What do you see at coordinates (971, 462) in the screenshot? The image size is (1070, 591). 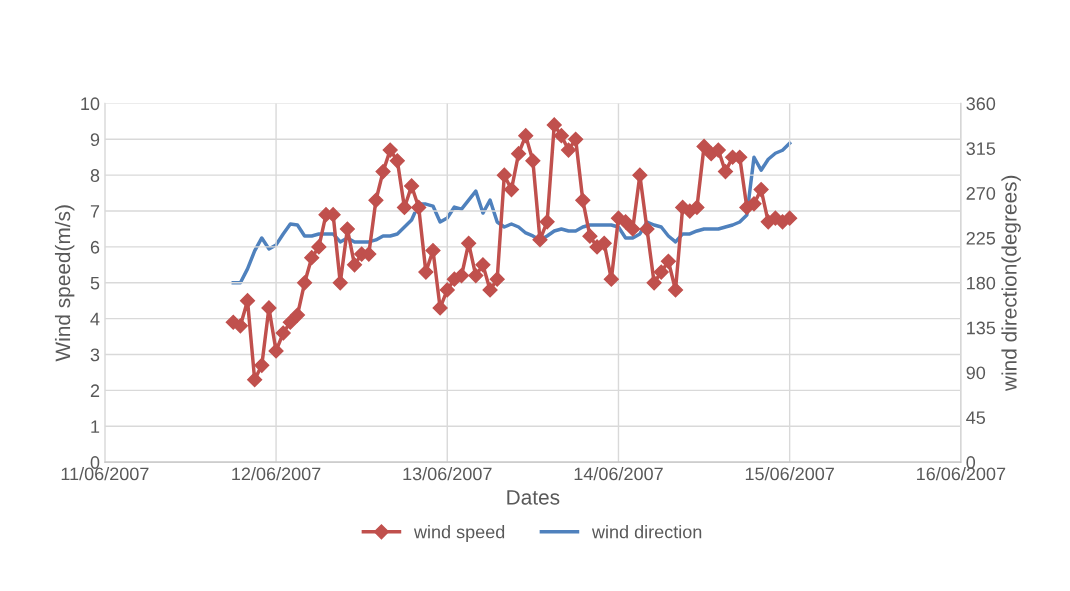 I see `y2-tick-label: 0` at bounding box center [971, 462].